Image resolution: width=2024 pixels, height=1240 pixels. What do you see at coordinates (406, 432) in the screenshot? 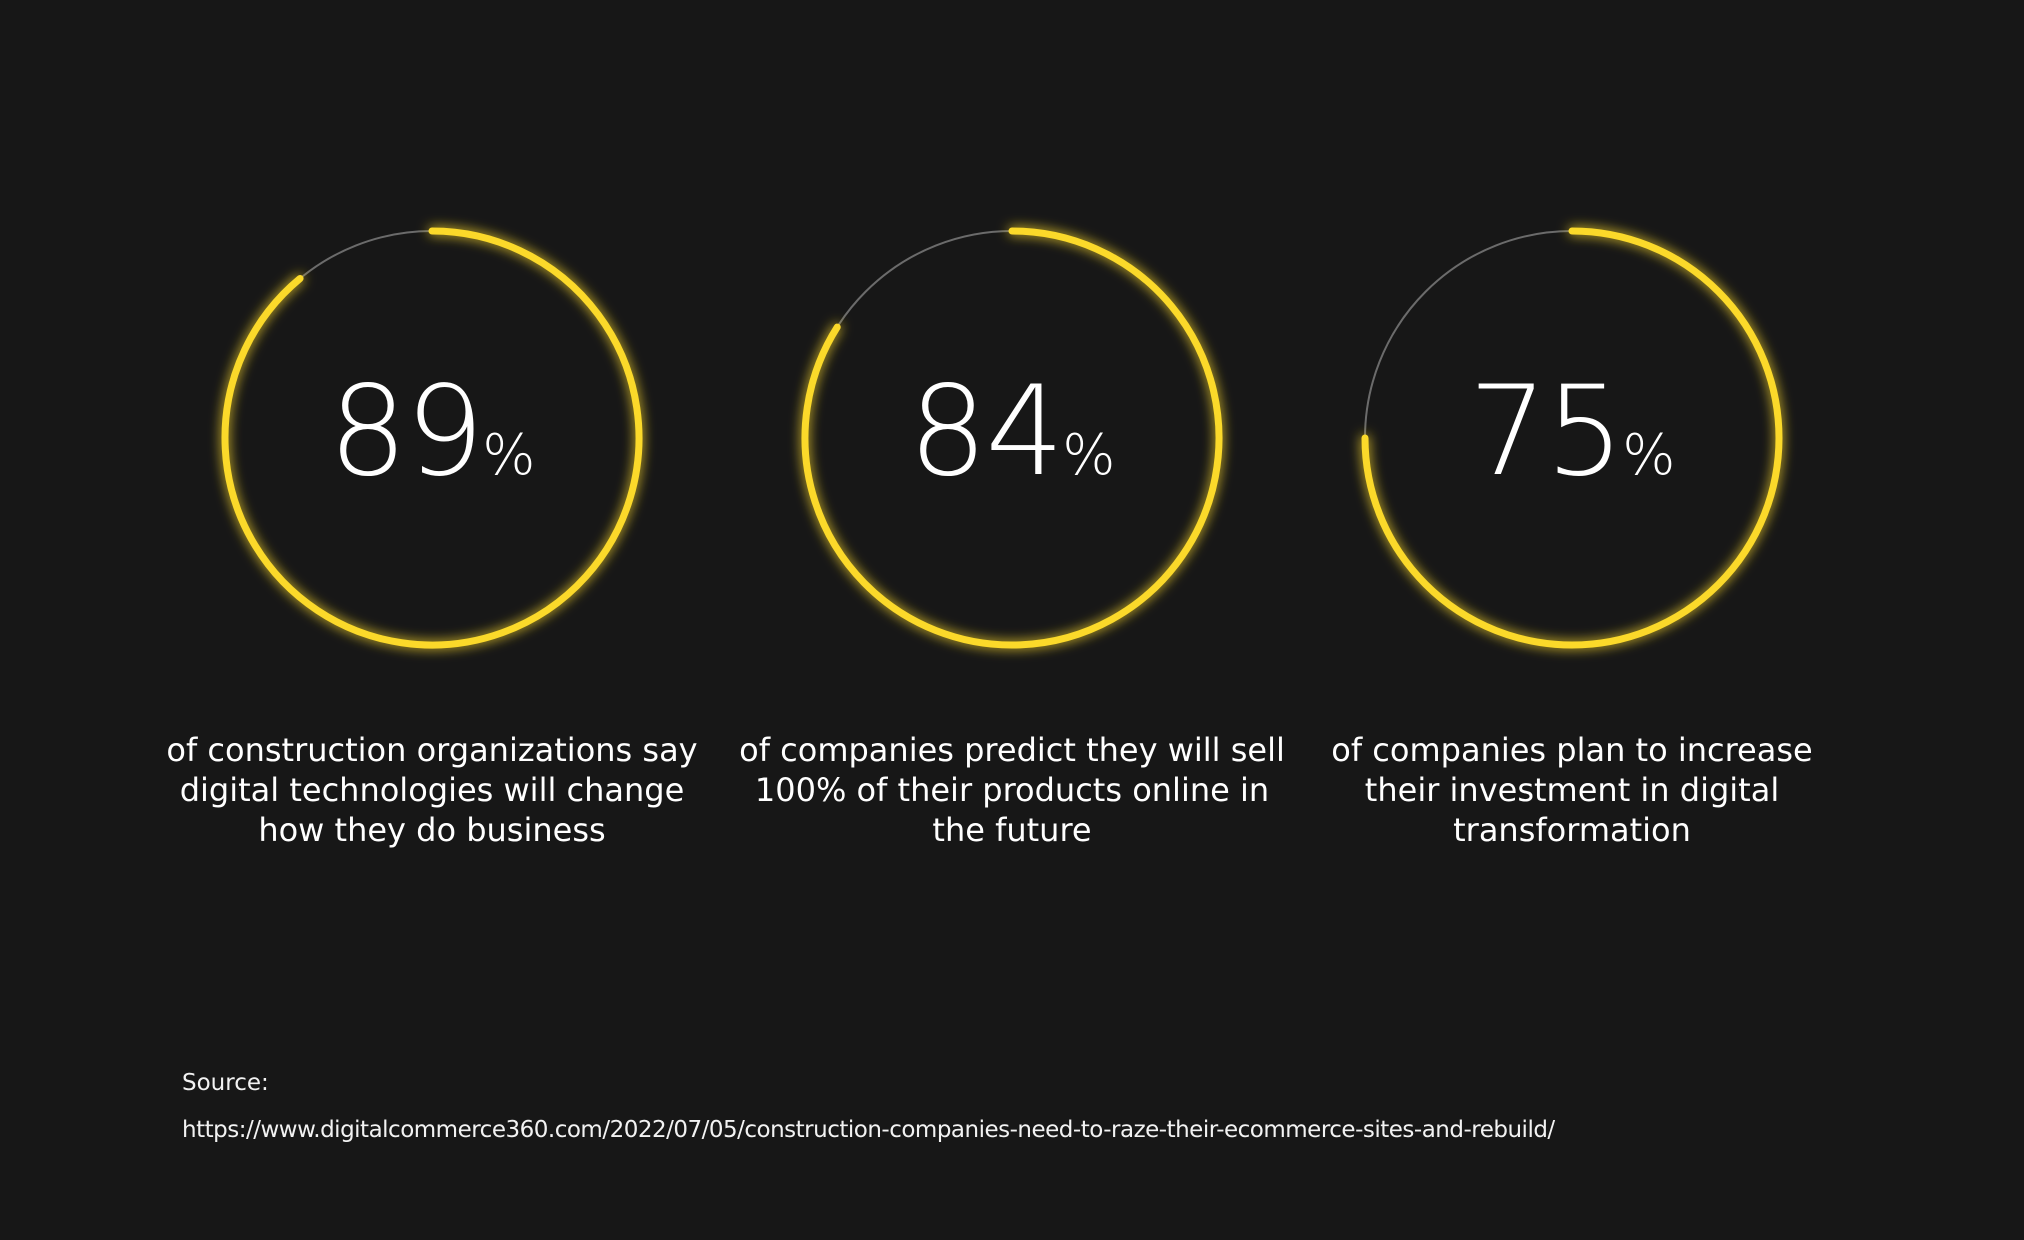
I see `stat-number-1: 89` at bounding box center [406, 432].